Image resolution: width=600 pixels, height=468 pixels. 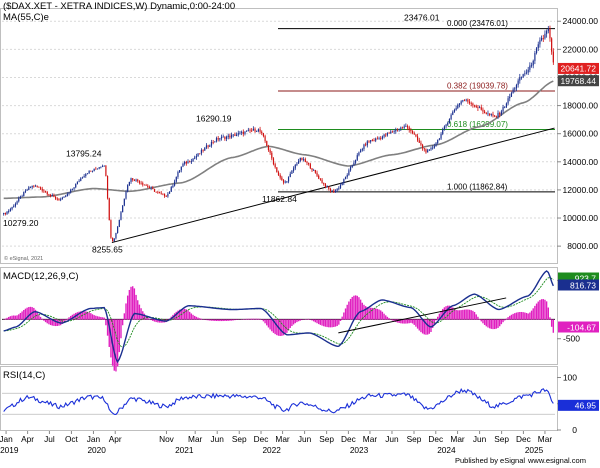 I want to click on x-year-label: 2023, so click(x=359, y=450).